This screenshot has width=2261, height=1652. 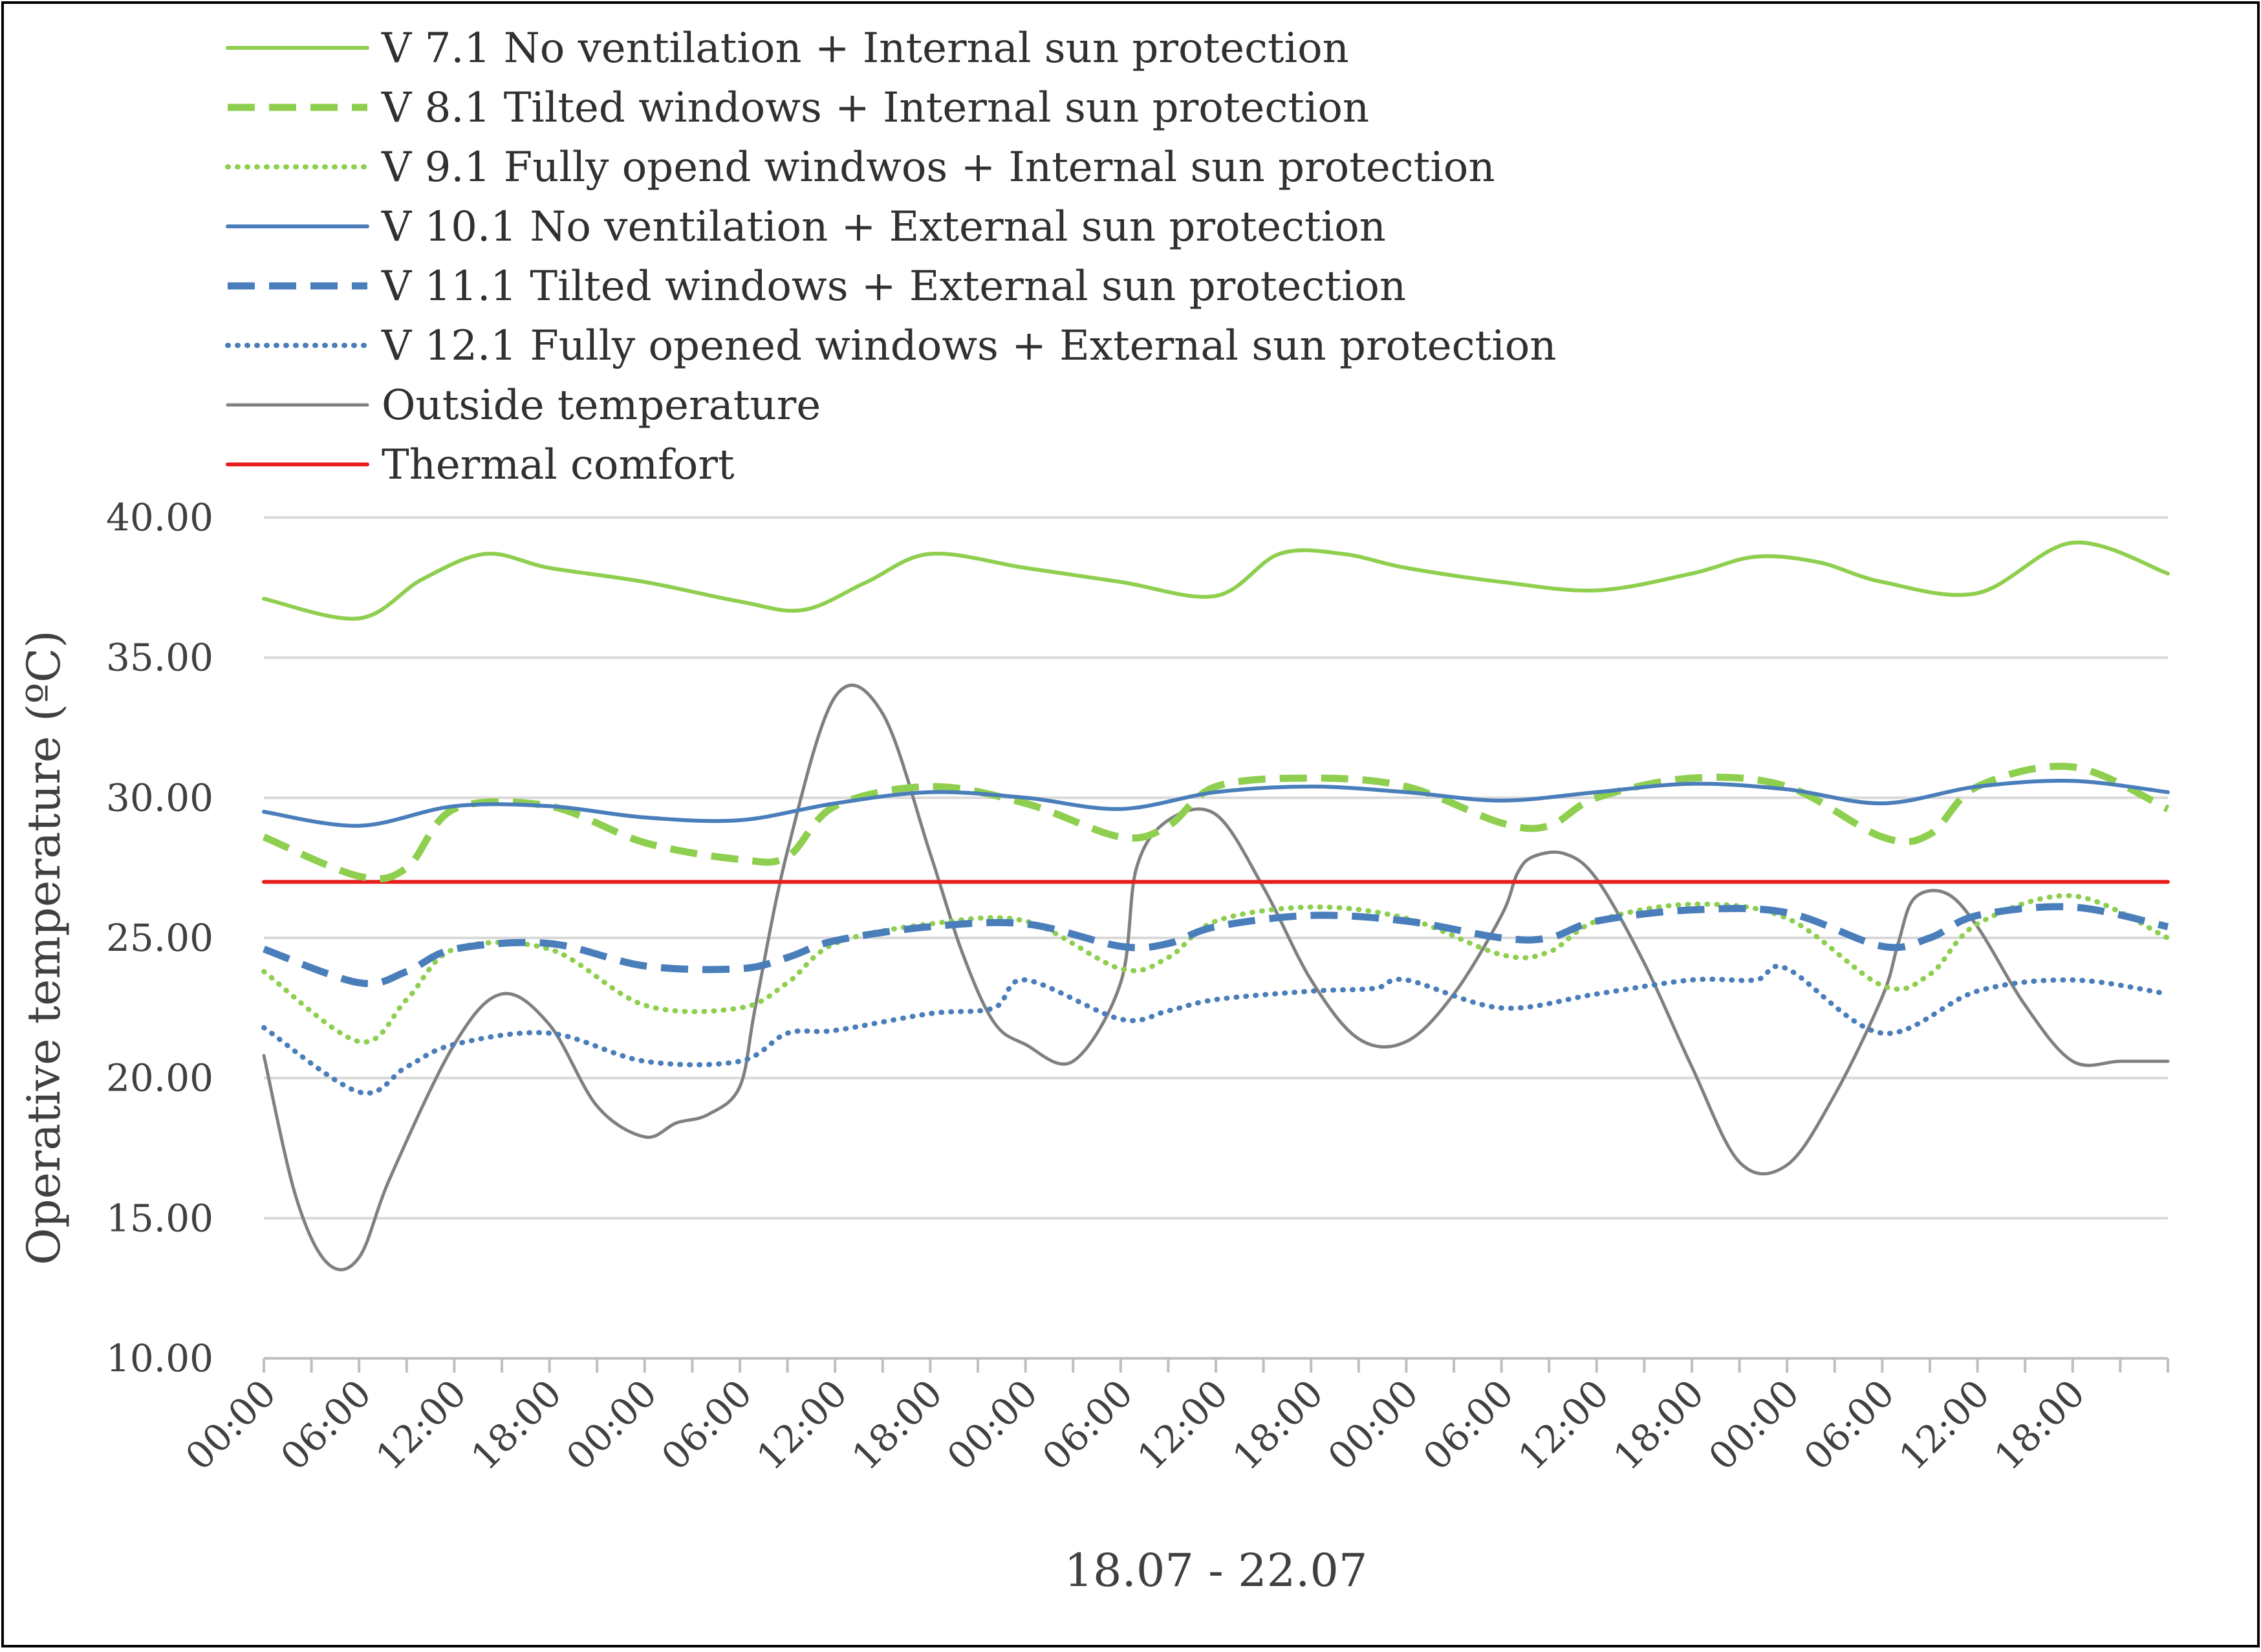 What do you see at coordinates (159, 1078) in the screenshot?
I see `y-tick-label: 20.00` at bounding box center [159, 1078].